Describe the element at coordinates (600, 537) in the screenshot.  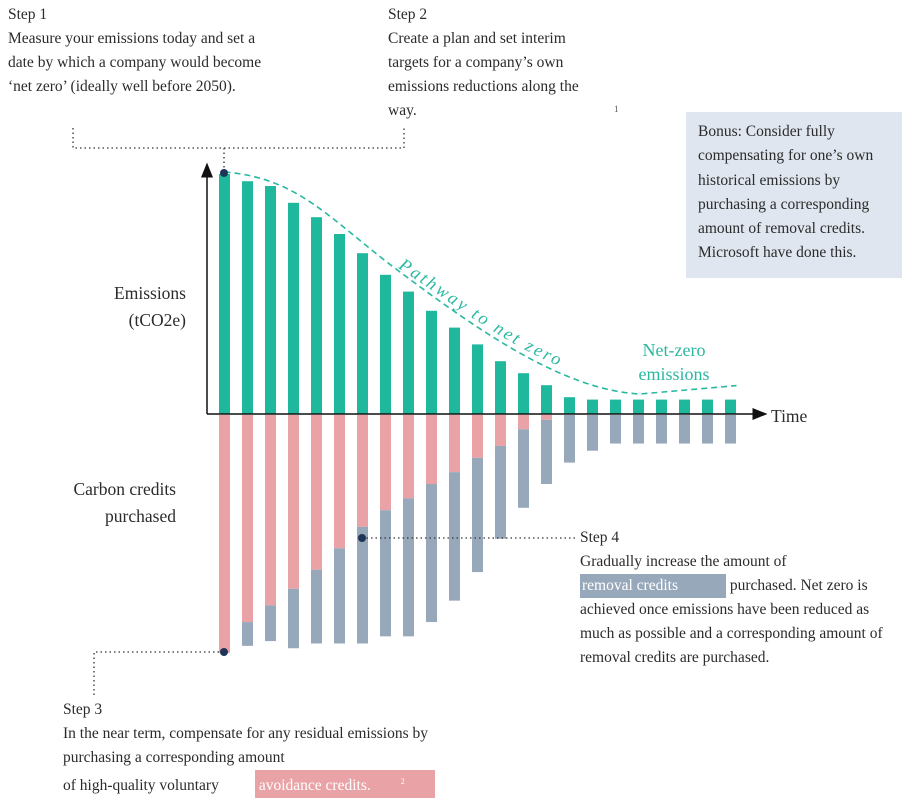
I see `step4-title: Step 4` at that location.